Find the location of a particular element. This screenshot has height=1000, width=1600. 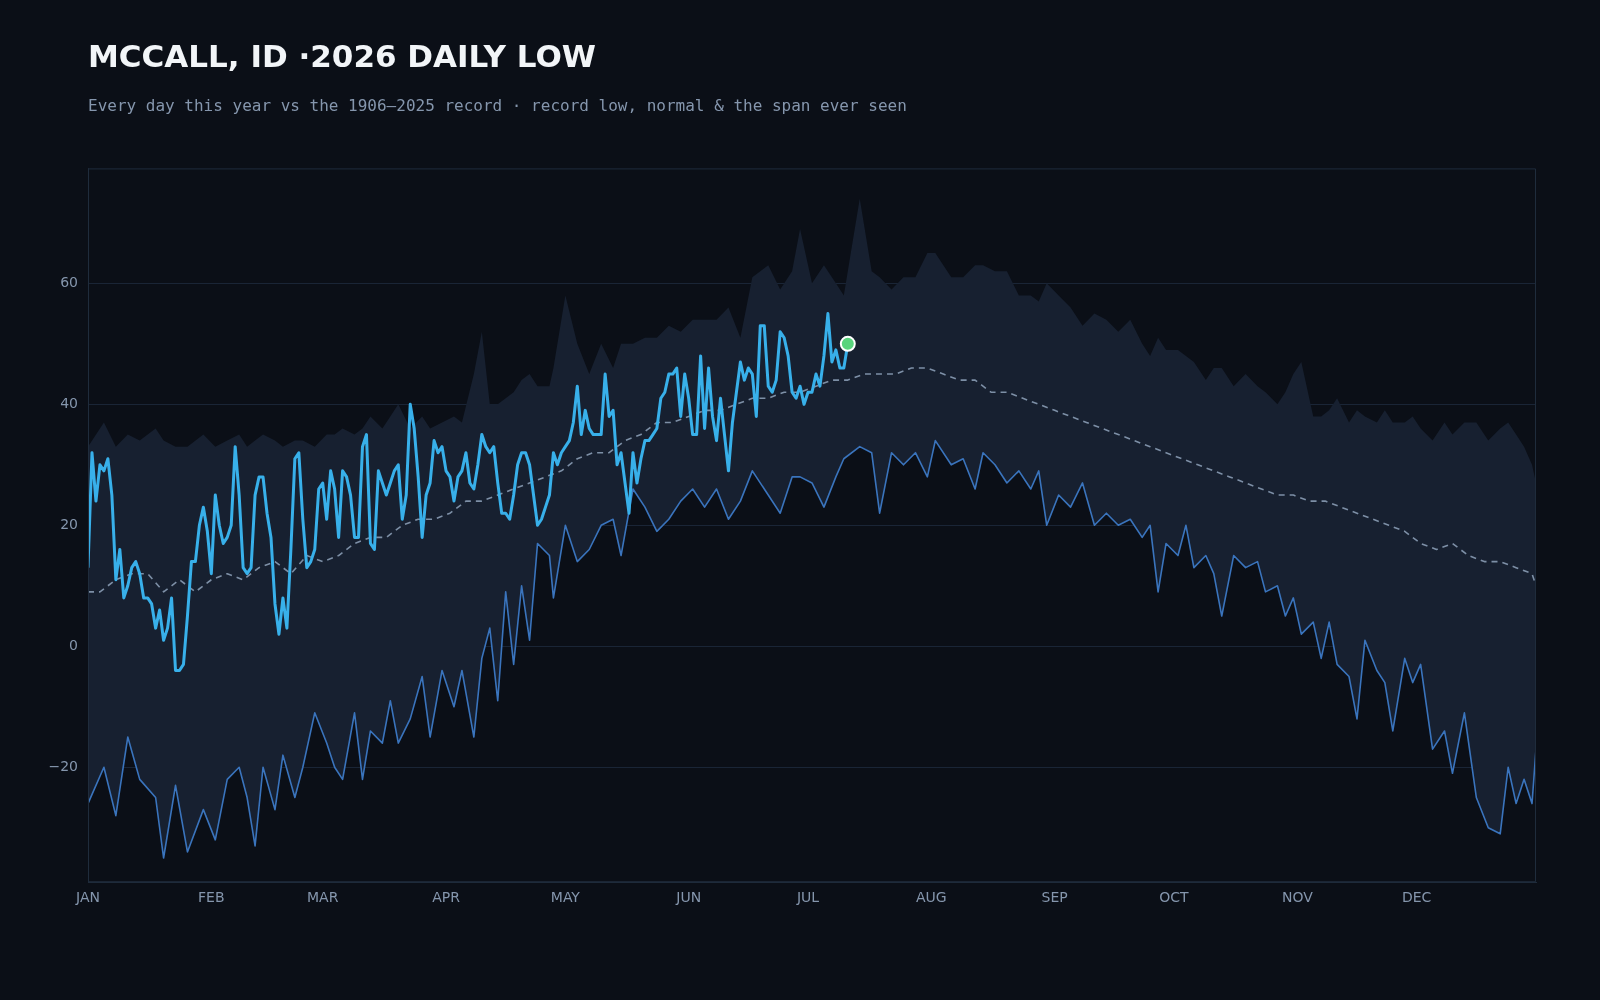

y-tick-label: 0 is located at coordinates (73, 644).